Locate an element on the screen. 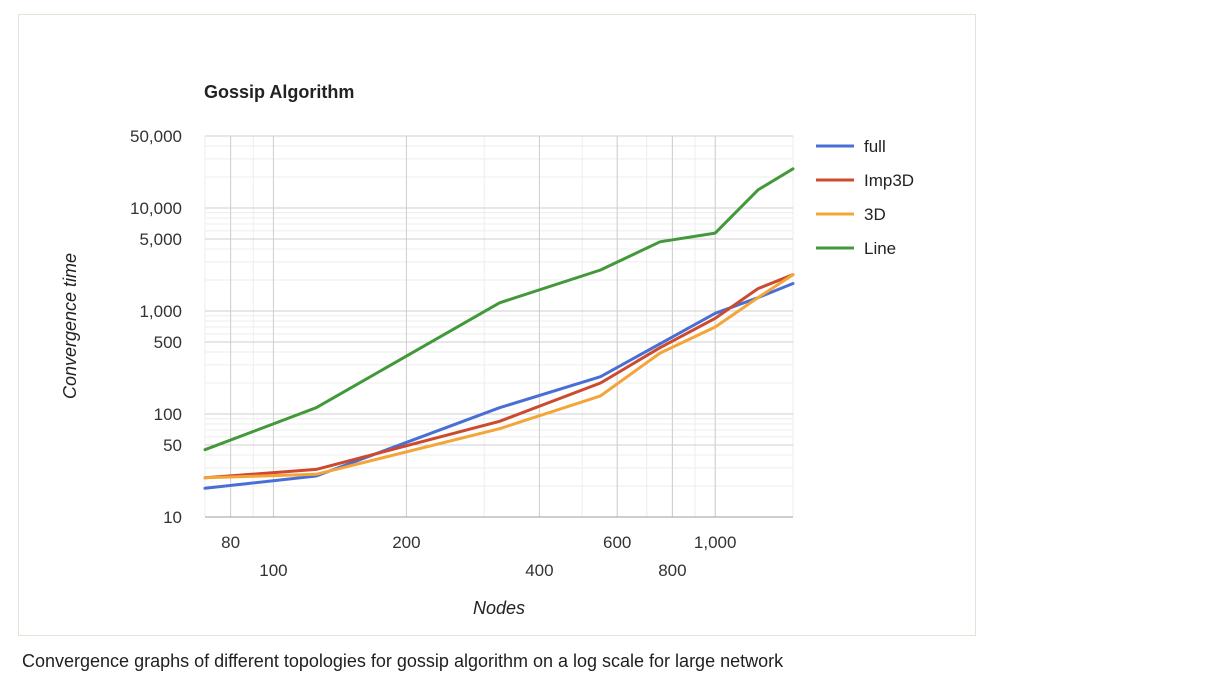 The width and height of the screenshot is (1216, 680). legend: full Imp3D 3D Line is located at coordinates (865, 197).